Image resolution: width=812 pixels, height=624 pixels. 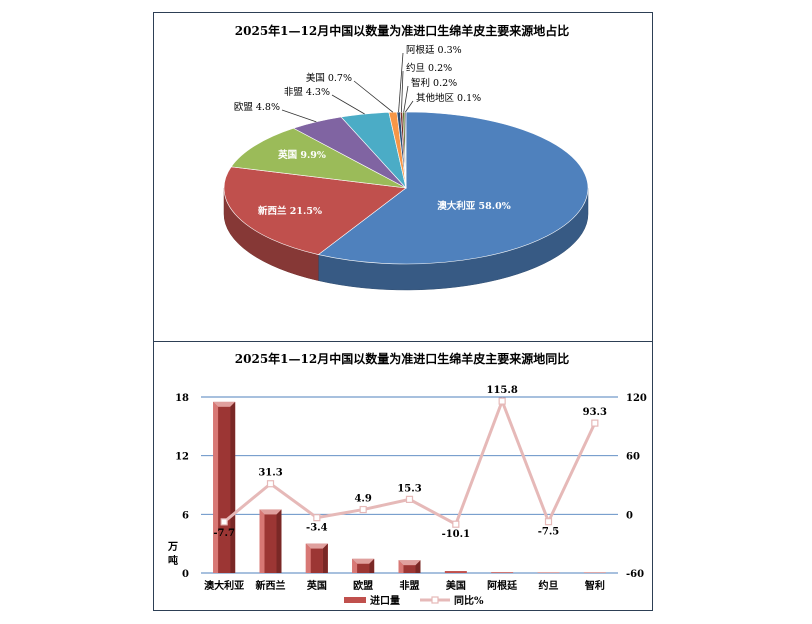 What do you see at coordinates (549, 585) in the screenshot?
I see `x-tick-7: 约旦` at bounding box center [549, 585].